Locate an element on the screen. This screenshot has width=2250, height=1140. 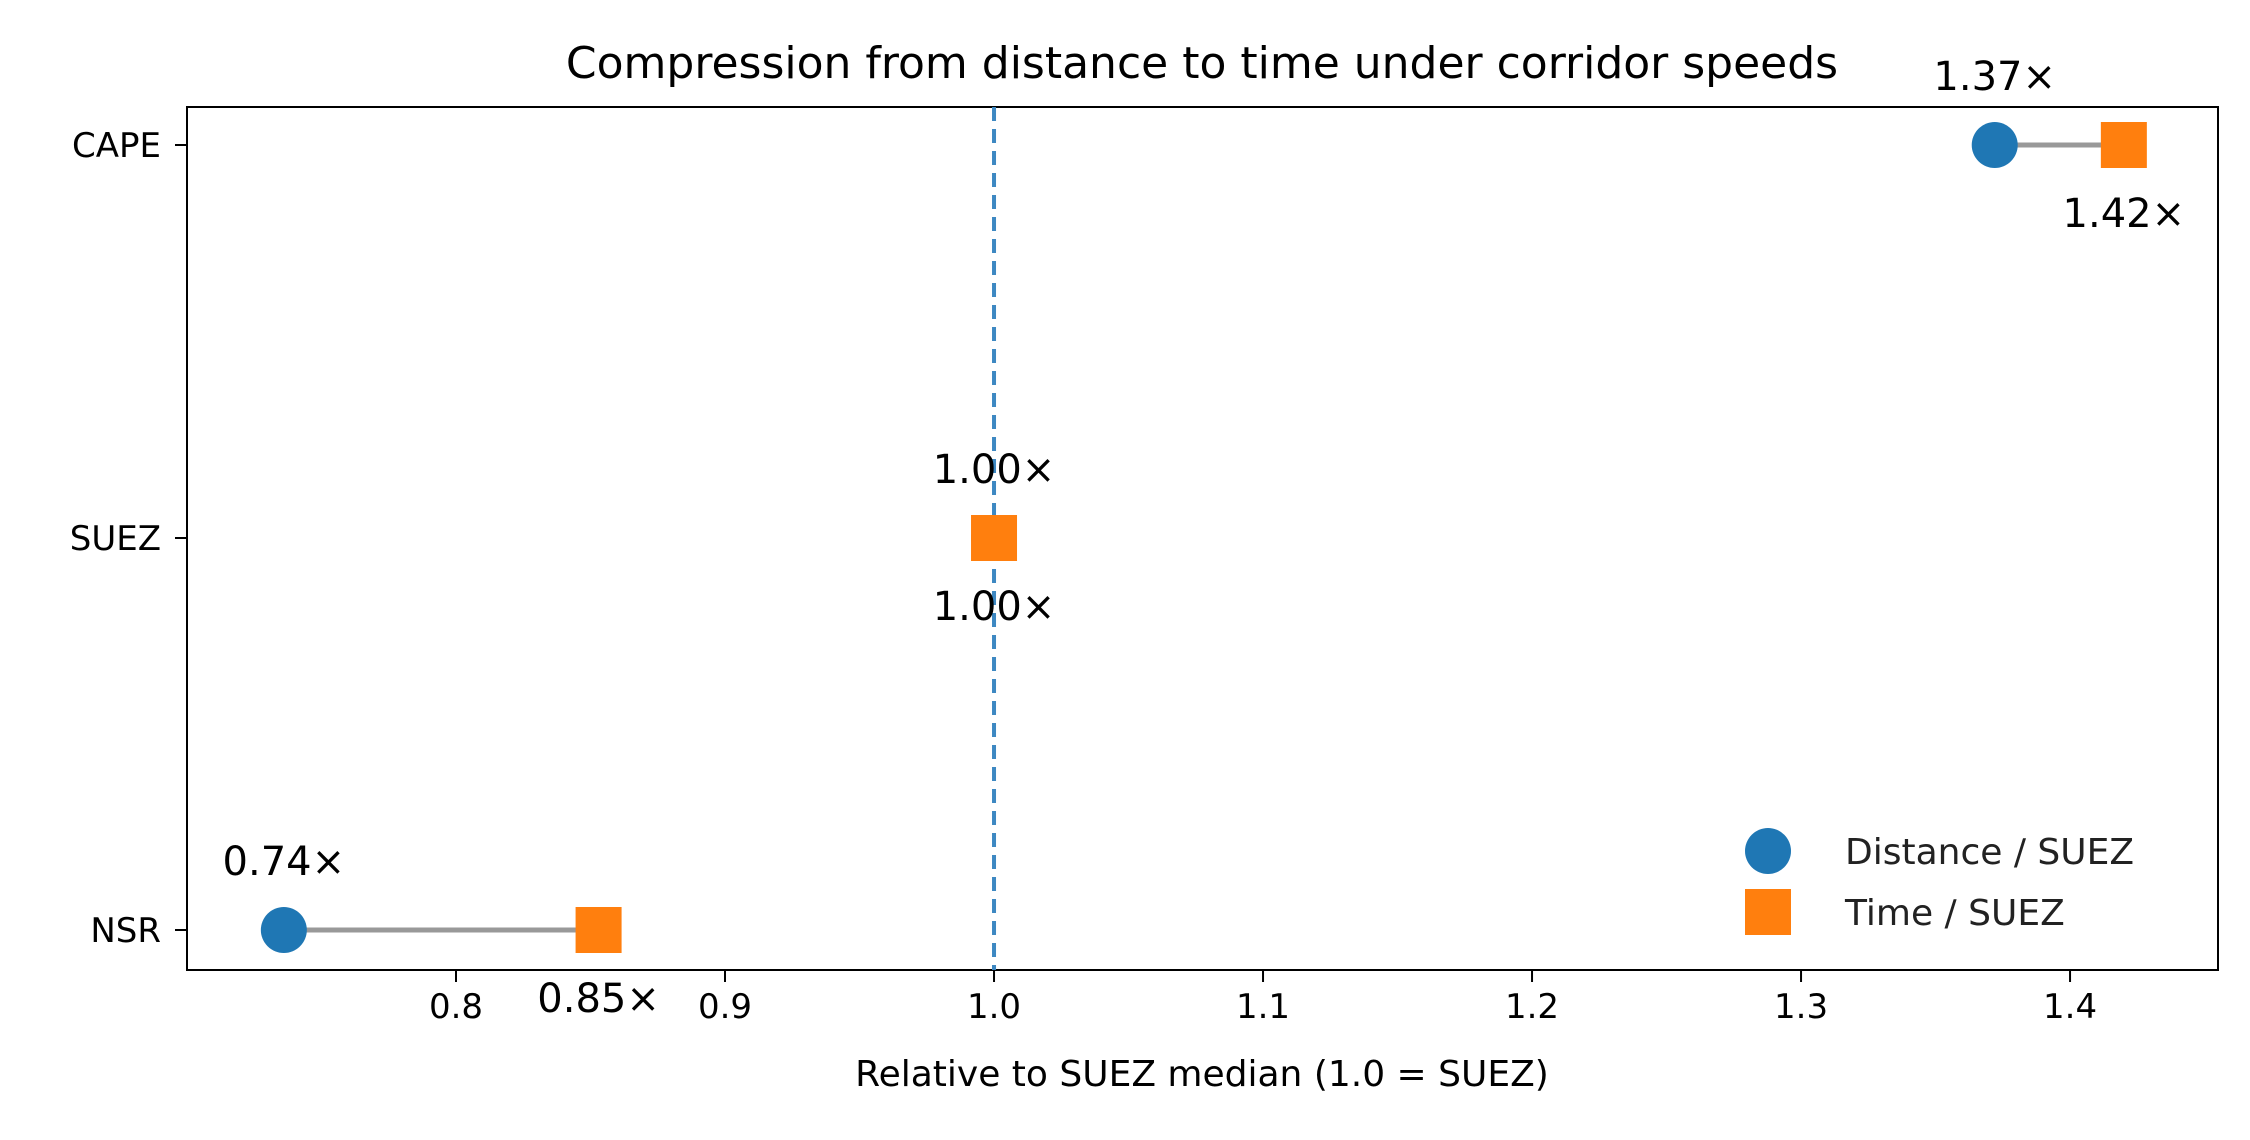
legend-time-label: Time / SUEZ is located at coordinates (1954, 913).